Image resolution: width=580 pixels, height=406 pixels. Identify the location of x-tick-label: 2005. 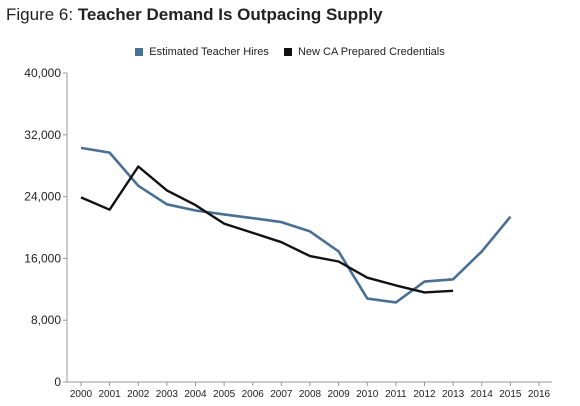
(224, 394).